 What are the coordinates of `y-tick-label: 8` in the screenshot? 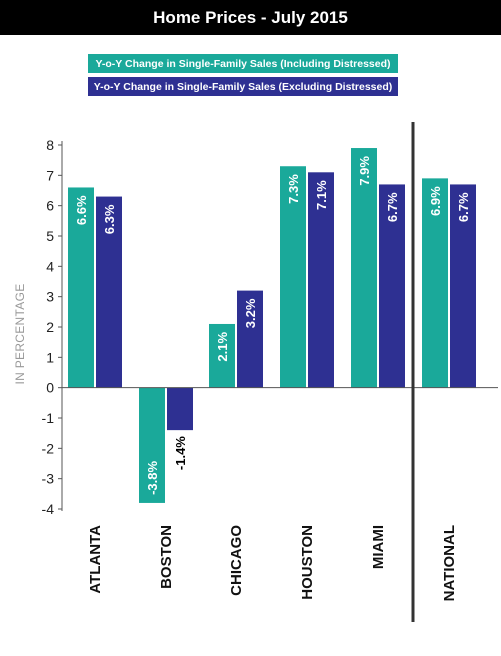 It's located at (50, 145).